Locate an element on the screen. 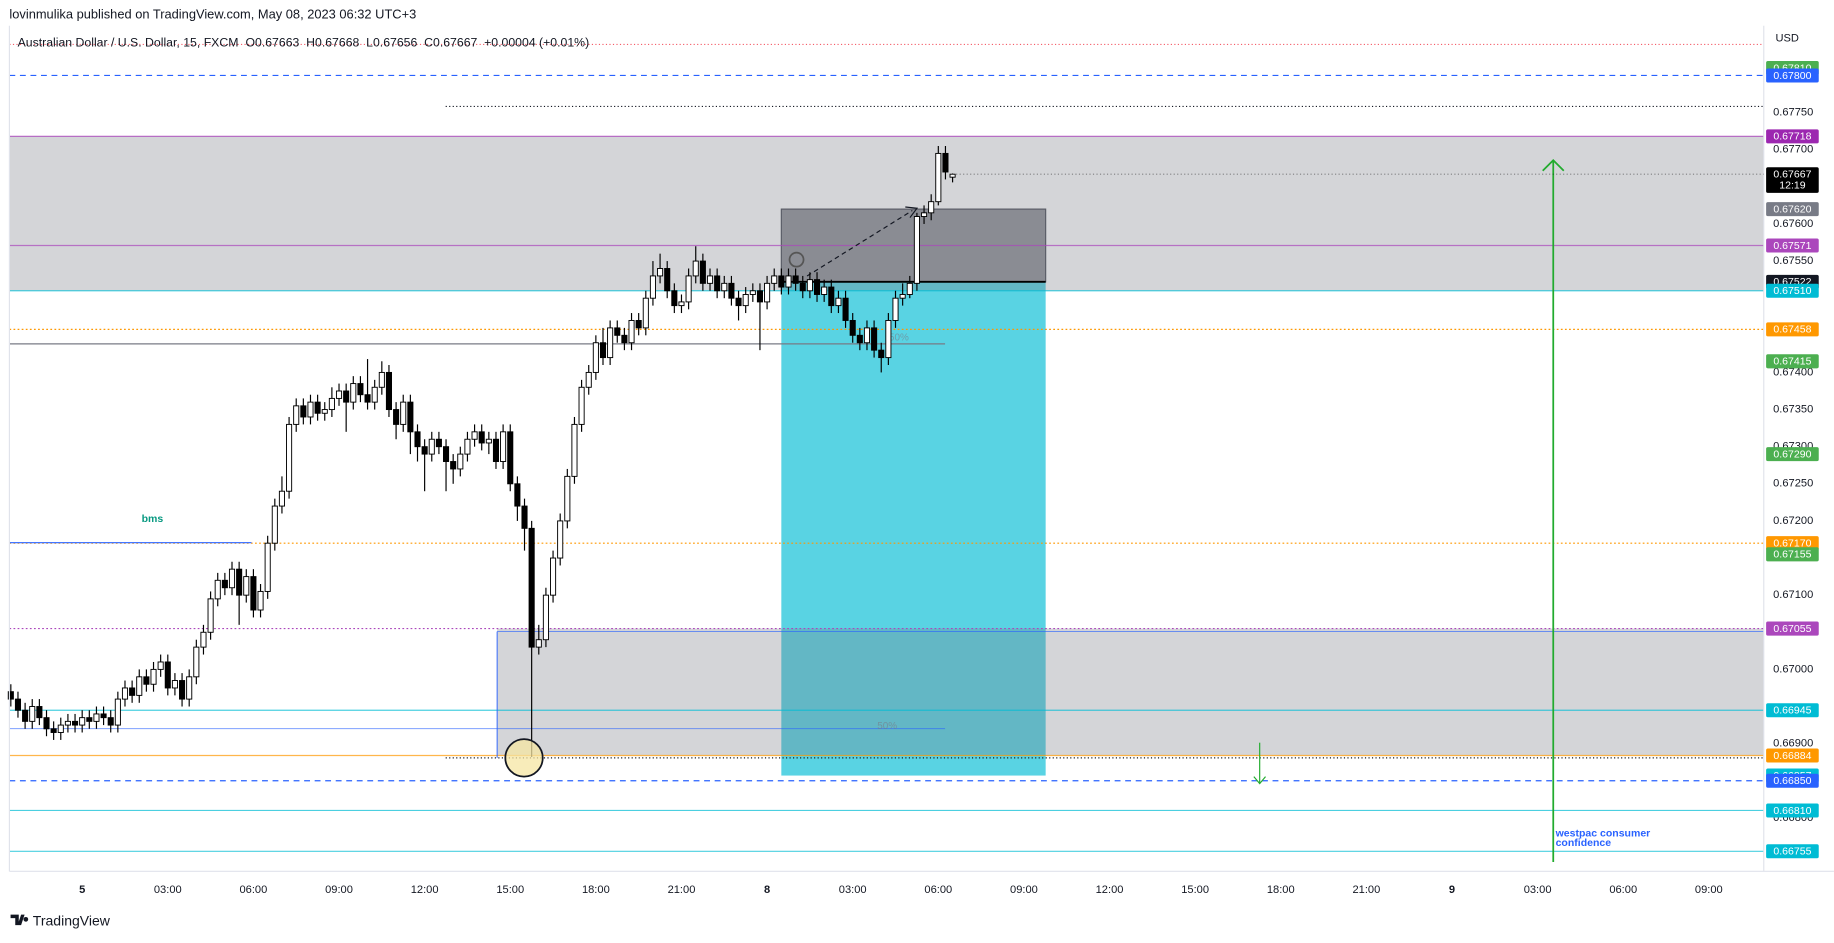 Image resolution: width=1834 pixels, height=943 pixels. annotation-bms: bms is located at coordinates (153, 519).